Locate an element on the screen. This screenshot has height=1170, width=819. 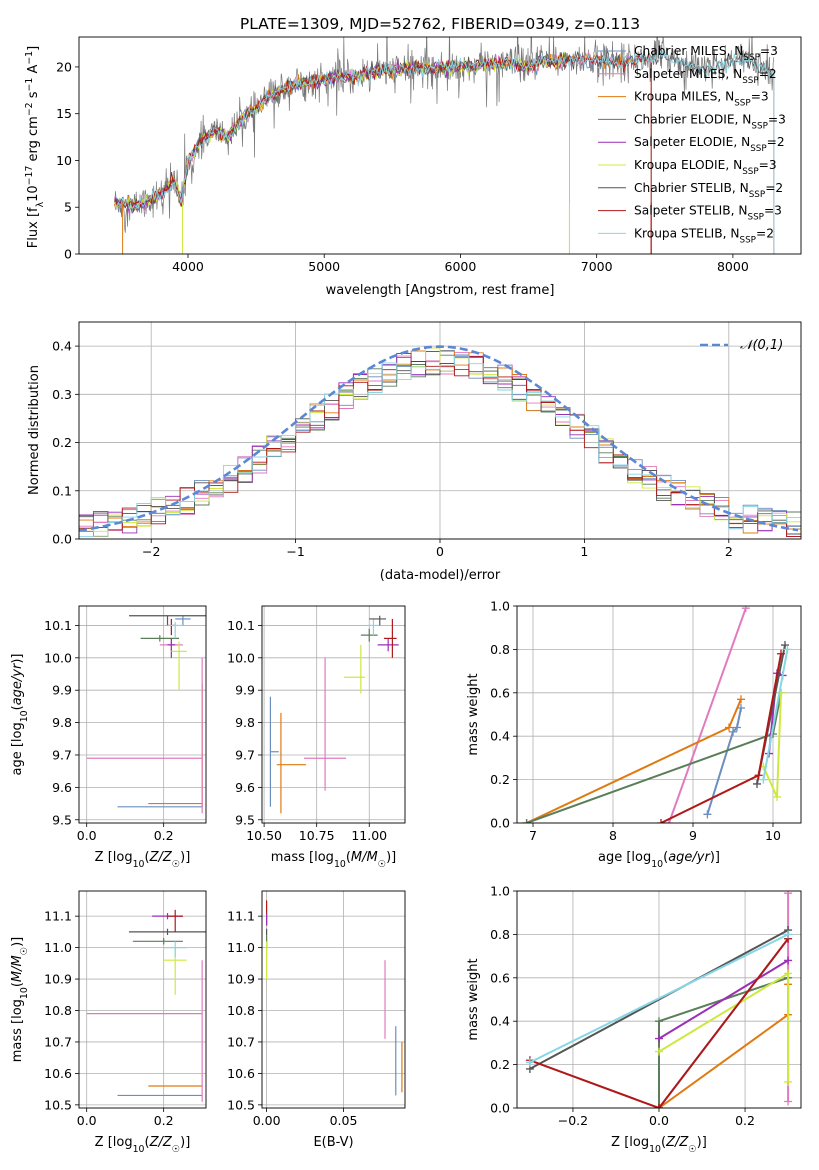
y-axis-label: Normed distribution is located at coordinates (34, 430).